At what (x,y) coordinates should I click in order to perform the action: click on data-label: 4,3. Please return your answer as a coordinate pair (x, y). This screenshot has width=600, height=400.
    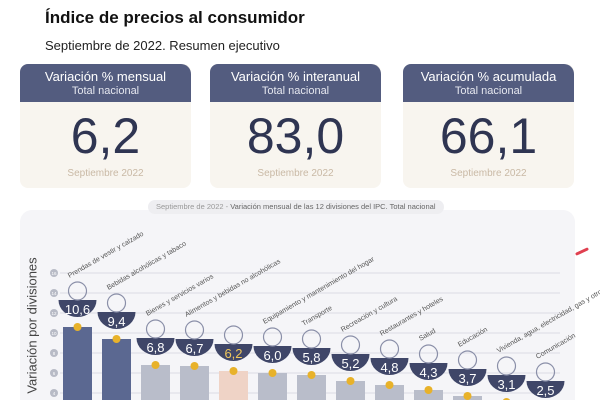
    Looking at the image, I should click on (428, 372).